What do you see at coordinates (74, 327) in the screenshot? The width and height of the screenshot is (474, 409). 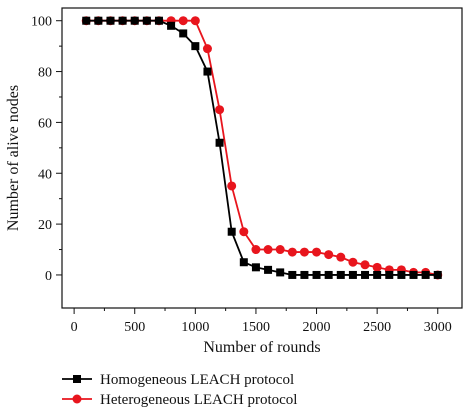 I see `x-tick-label: 0` at bounding box center [74, 327].